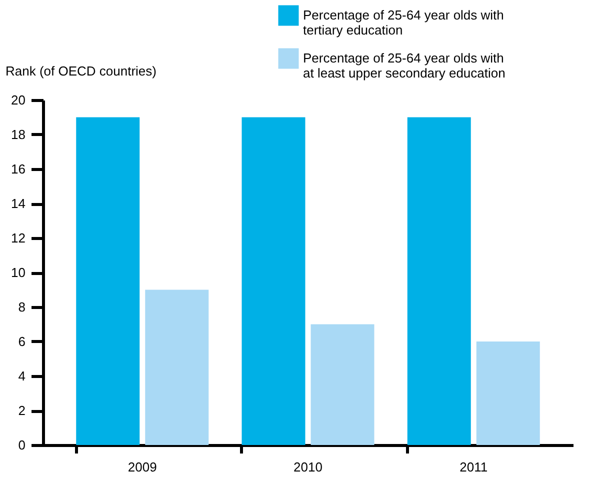 This screenshot has width=596, height=479. What do you see at coordinates (18, 272) in the screenshot?
I see `y-tick-label: 10` at bounding box center [18, 272].